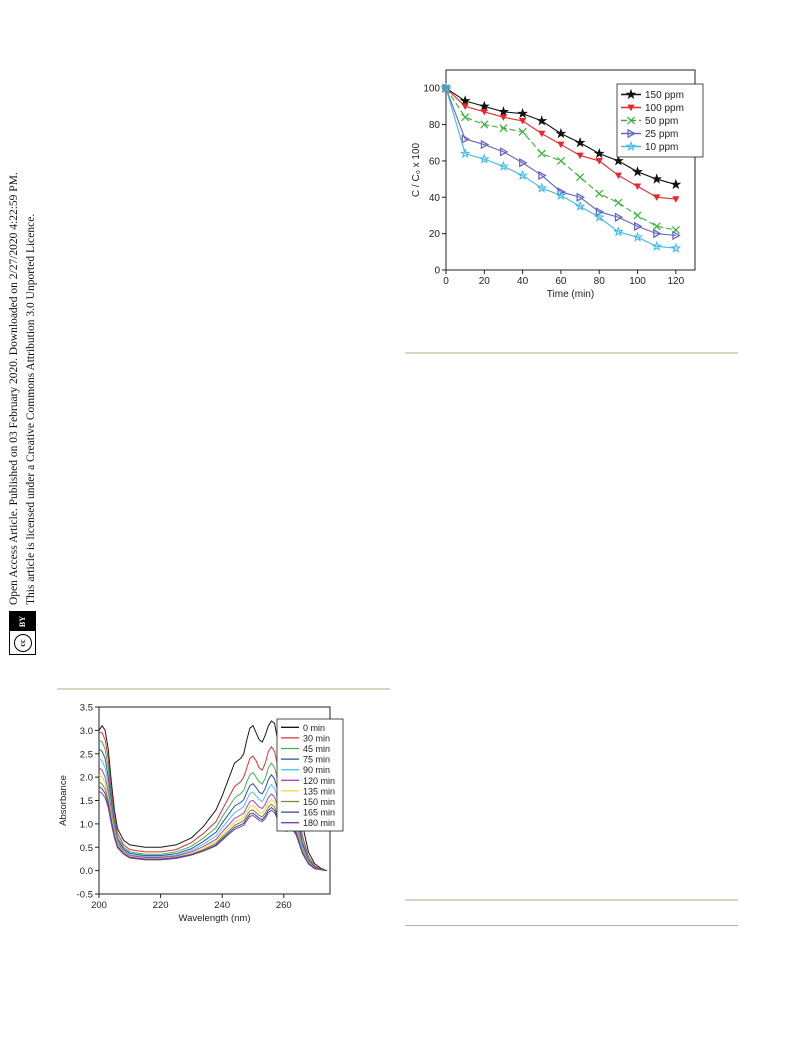 The height and width of the screenshot is (1039, 793). I want to click on legend-label: 30 min, so click(316, 738).